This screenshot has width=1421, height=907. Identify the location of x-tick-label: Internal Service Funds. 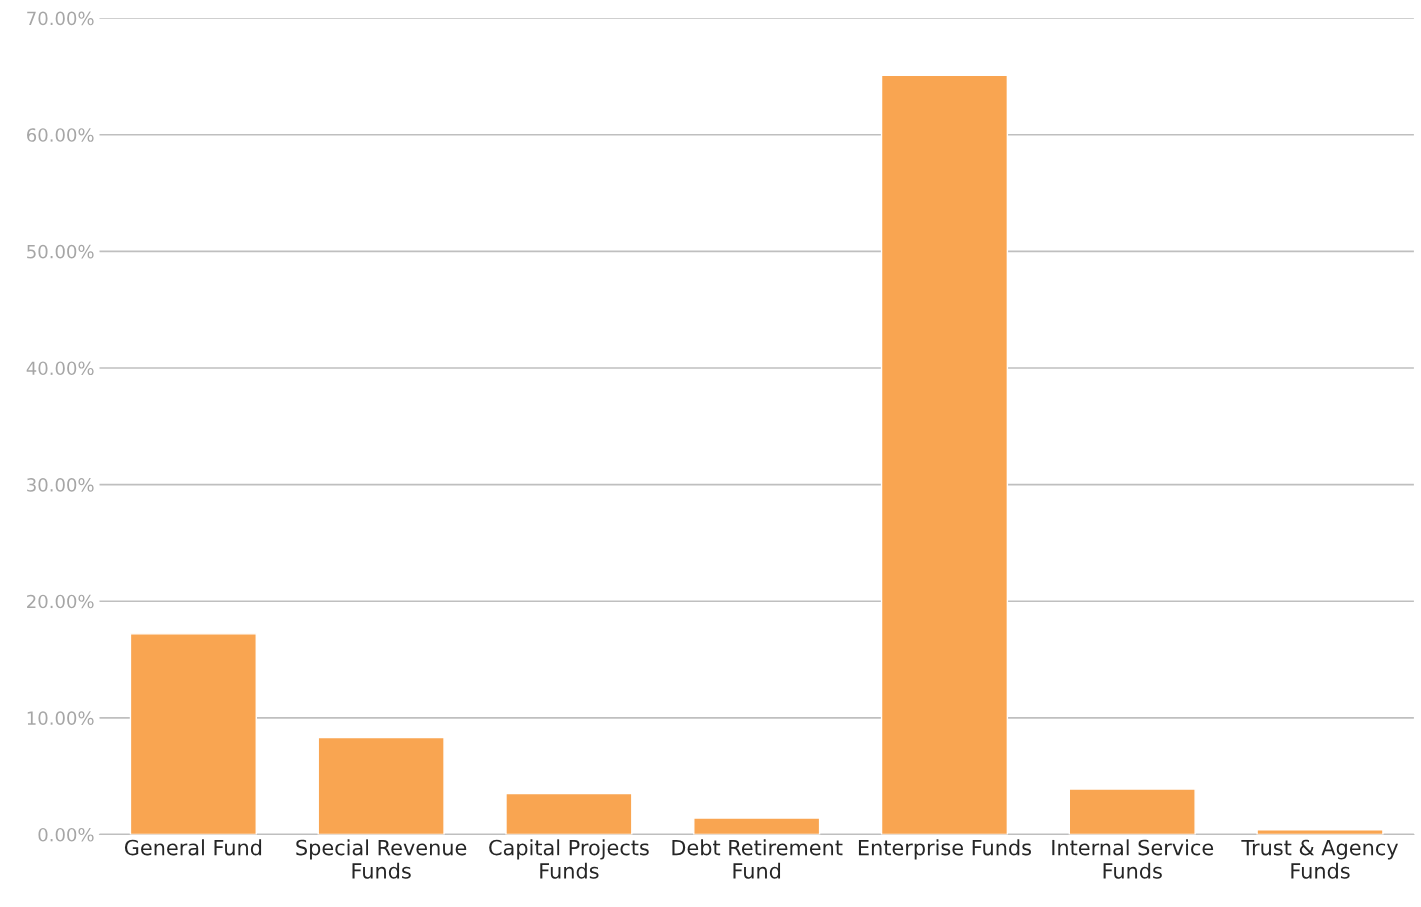
(1133, 859).